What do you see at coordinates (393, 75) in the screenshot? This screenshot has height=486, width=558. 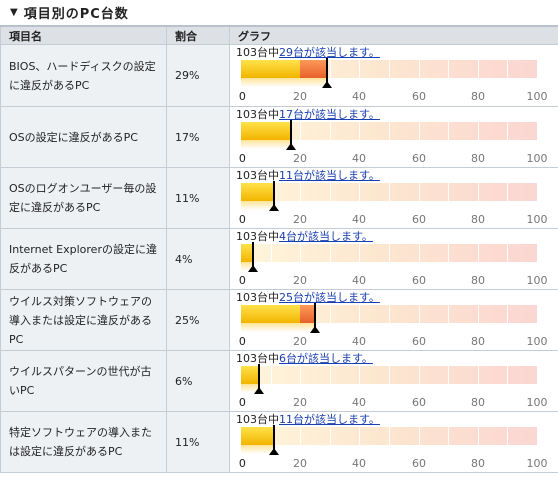 I see `graph-cell: 103台中29台が該当します。 0 20 40 60 80 100` at bounding box center [393, 75].